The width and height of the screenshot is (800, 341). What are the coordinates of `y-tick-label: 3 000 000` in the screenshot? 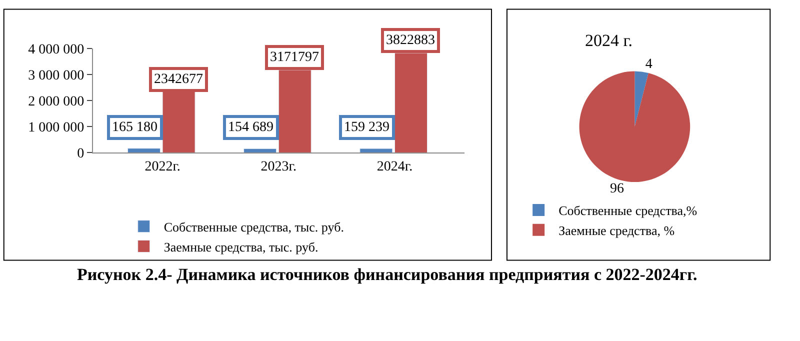 It's located at (56, 76).